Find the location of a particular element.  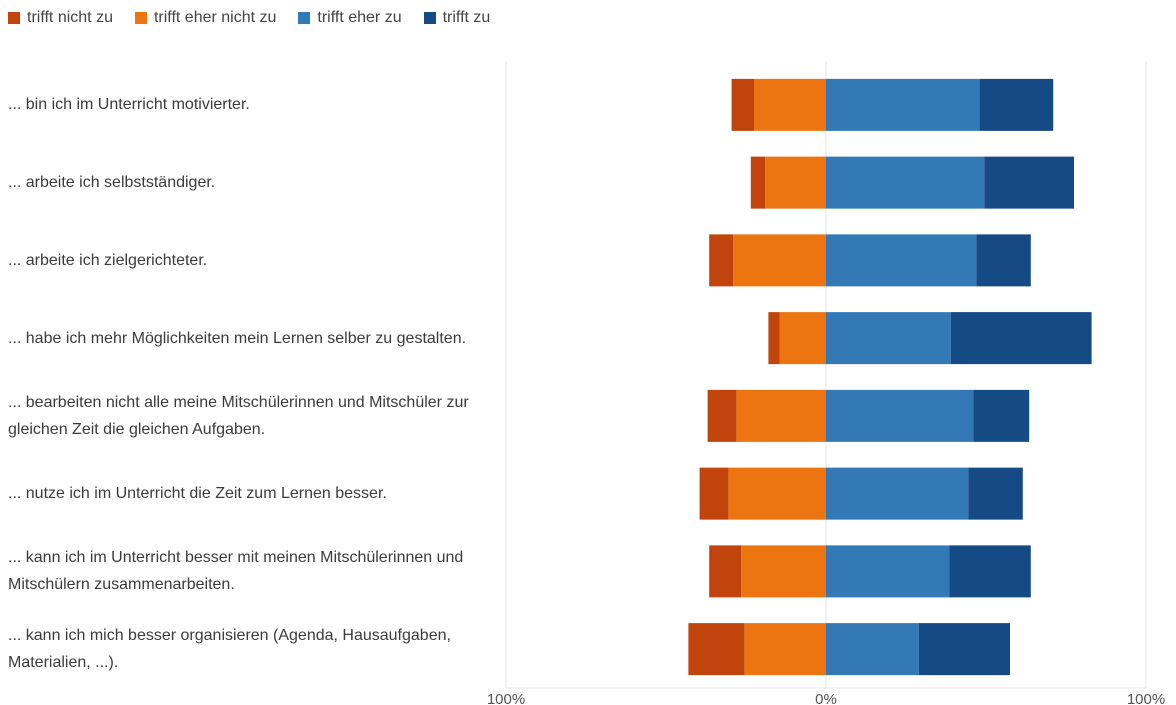

bar-4-trifft-eher-zu is located at coordinates (900, 415).